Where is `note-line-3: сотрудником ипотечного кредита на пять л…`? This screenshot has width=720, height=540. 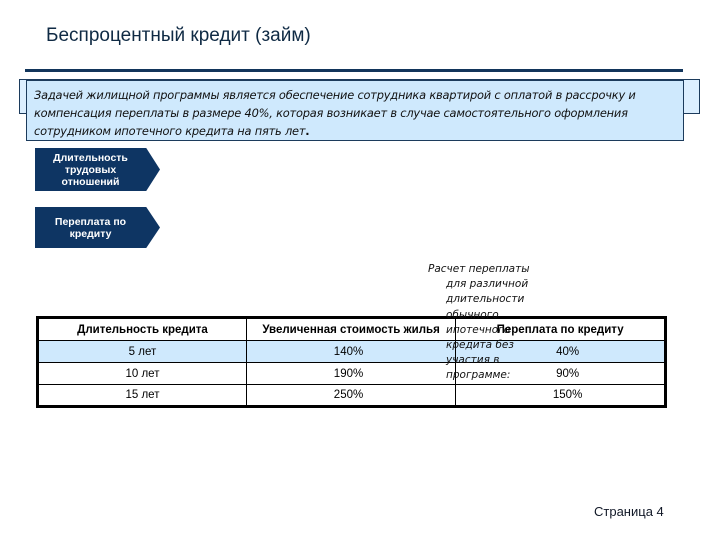
note-line-3: сотрудником ипотечного кредита на пять л… is located at coordinates (172, 131).